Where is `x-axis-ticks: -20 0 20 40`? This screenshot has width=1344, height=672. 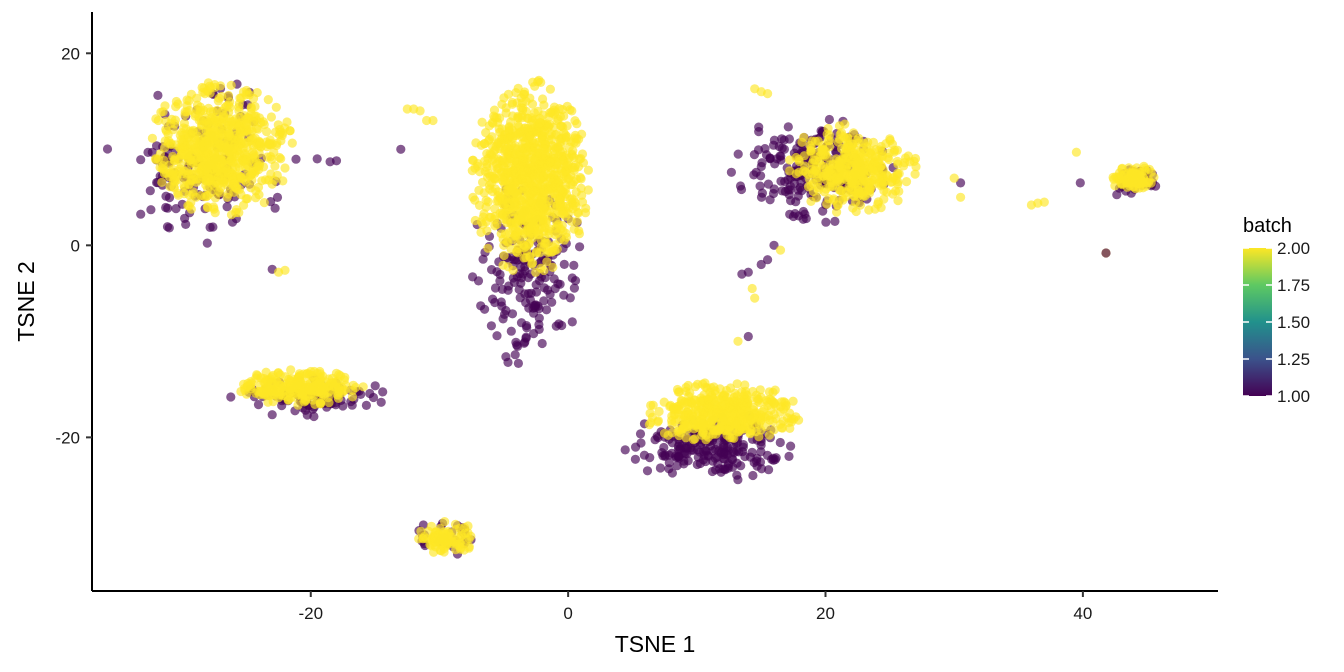 x-axis-ticks: -20 0 20 40 is located at coordinates (695, 607).